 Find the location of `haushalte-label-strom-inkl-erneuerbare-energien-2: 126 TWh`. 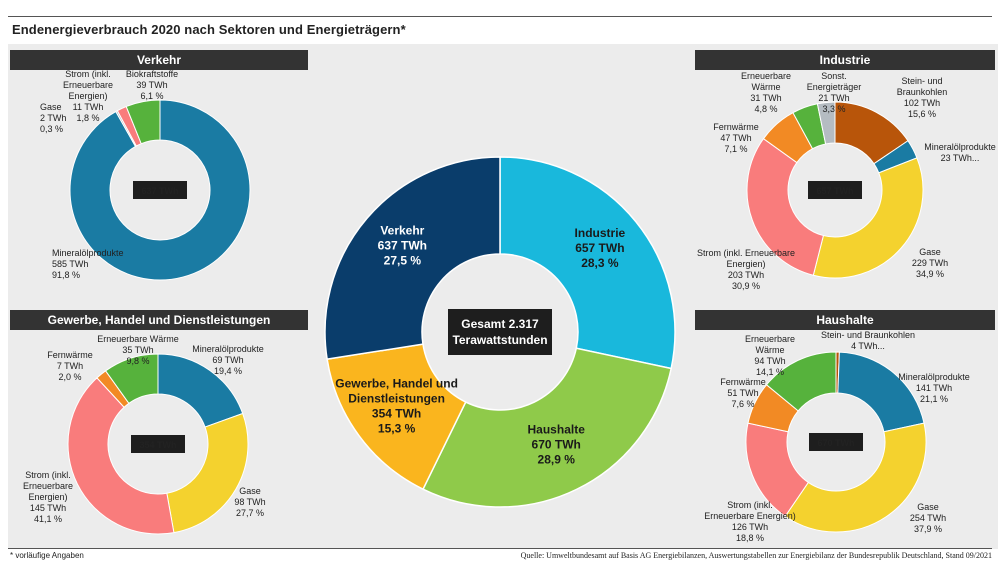

haushalte-label-strom-inkl-erneuerbare-energien-2: 126 TWh is located at coordinates (750, 527).